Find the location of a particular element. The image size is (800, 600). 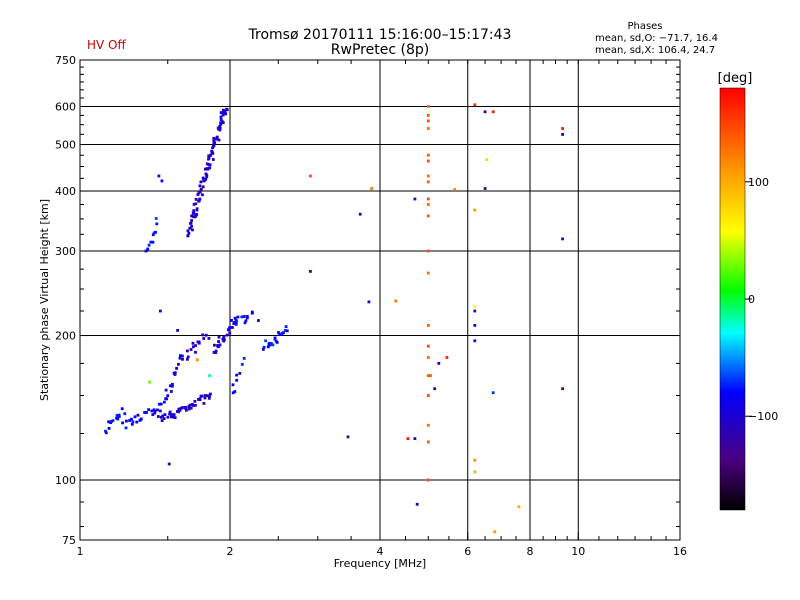

y-tick-label: 300 is located at coordinates (65, 251).